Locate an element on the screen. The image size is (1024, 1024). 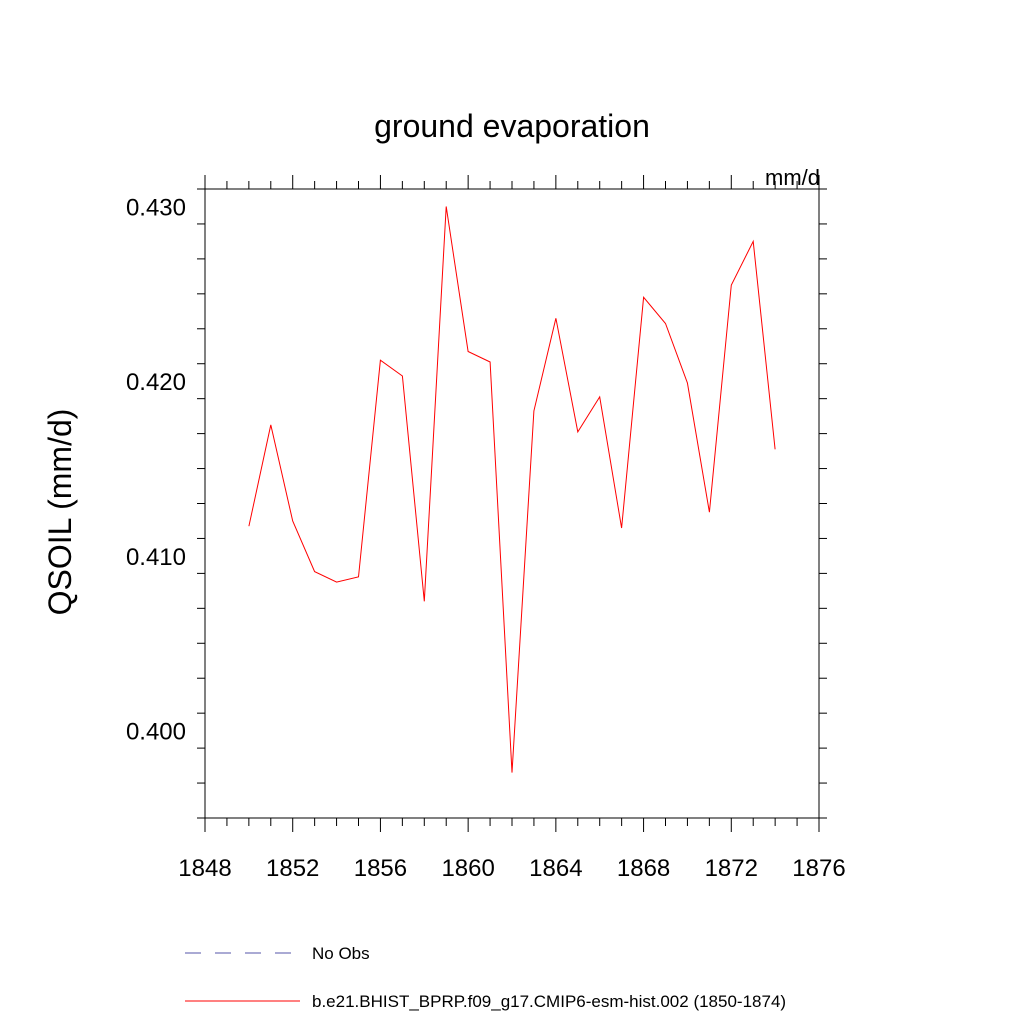
x-tick-label: 1856 is located at coordinates (380, 868).